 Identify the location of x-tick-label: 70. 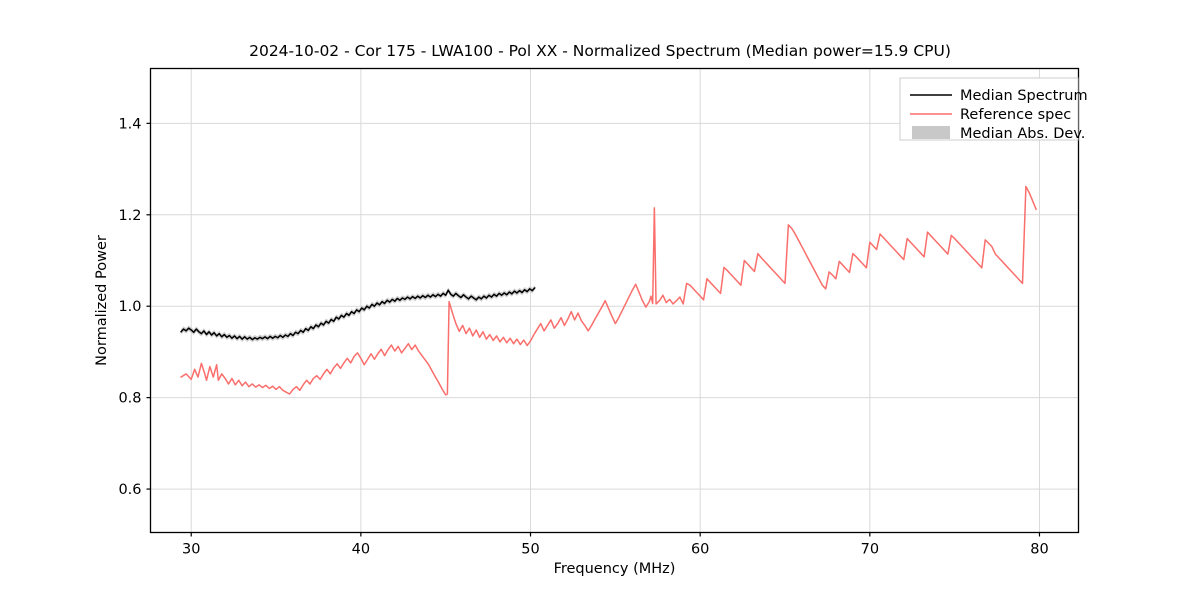
(870, 550).